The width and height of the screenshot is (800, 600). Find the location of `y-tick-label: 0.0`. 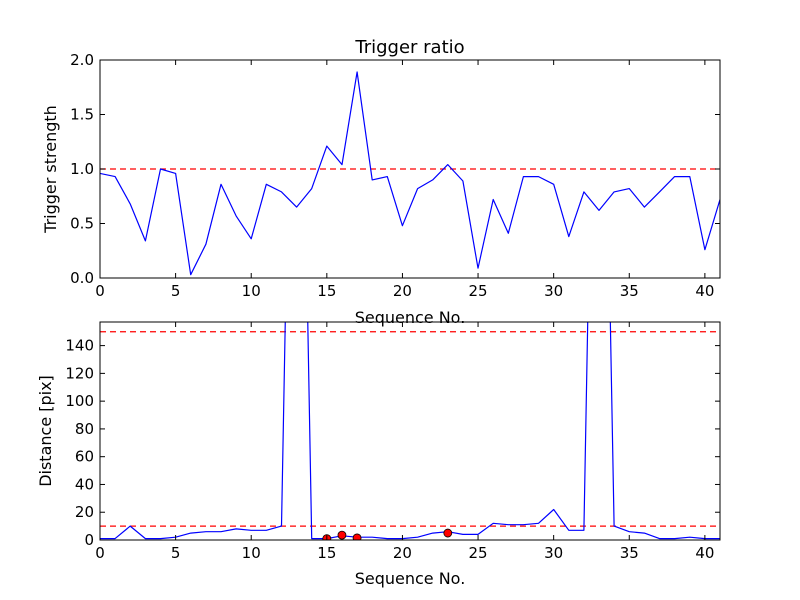

y-tick-label: 0.0 is located at coordinates (82, 278).